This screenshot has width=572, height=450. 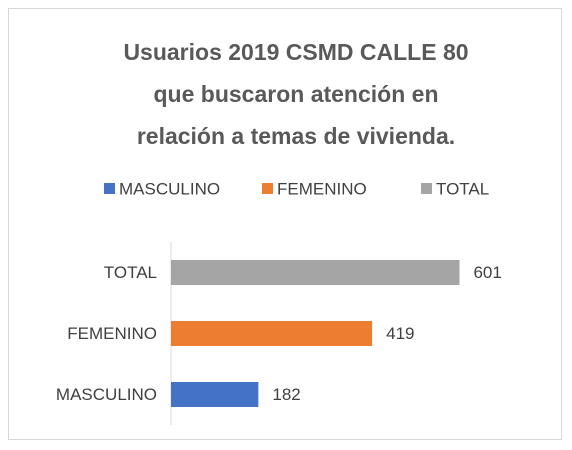 What do you see at coordinates (106, 394) in the screenshot?
I see `y-tick-label: MASCULINO` at bounding box center [106, 394].